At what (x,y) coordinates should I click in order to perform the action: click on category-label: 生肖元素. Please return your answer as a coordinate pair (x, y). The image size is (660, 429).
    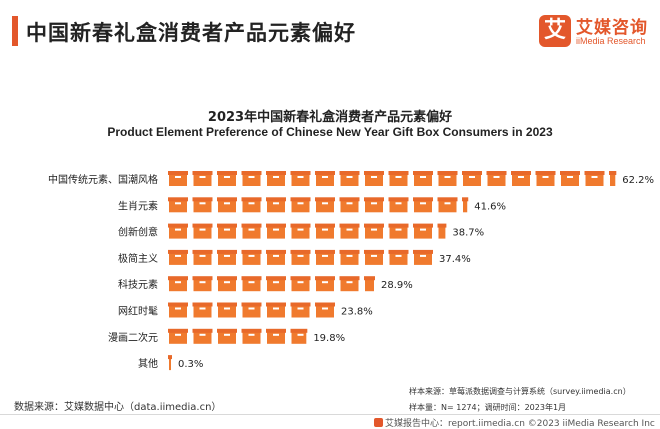
    Looking at the image, I should click on (138, 205).